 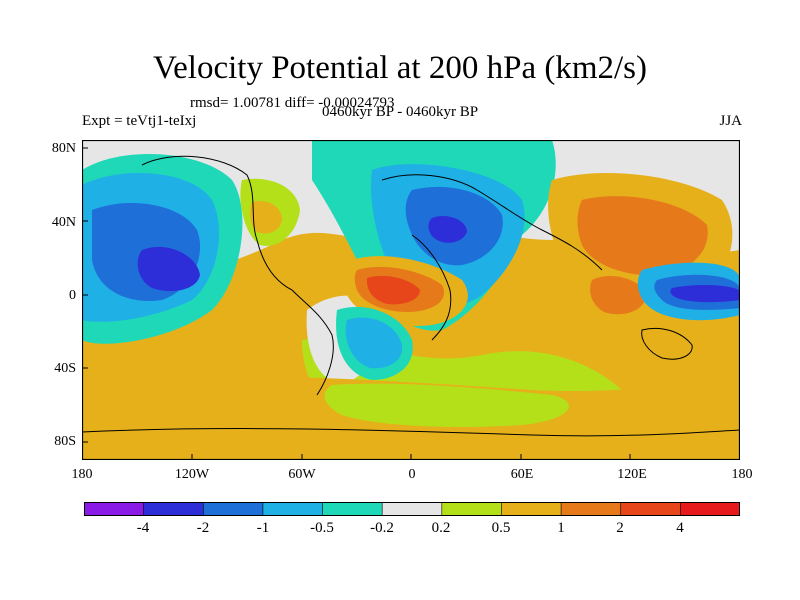 I want to click on x-tick-60w: 60W, so click(x=302, y=474).